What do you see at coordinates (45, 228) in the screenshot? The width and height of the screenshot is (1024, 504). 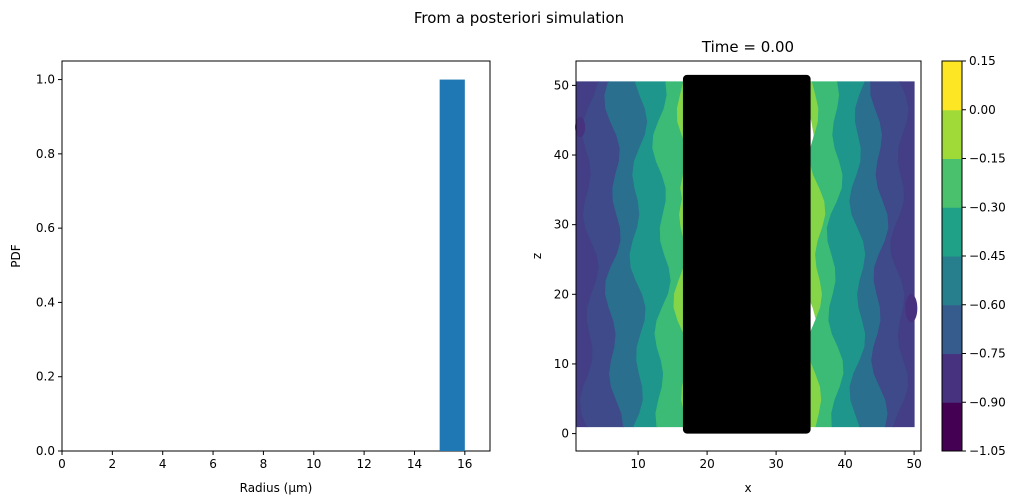 I see `histogram-y-tick-label: 0.6` at bounding box center [45, 228].